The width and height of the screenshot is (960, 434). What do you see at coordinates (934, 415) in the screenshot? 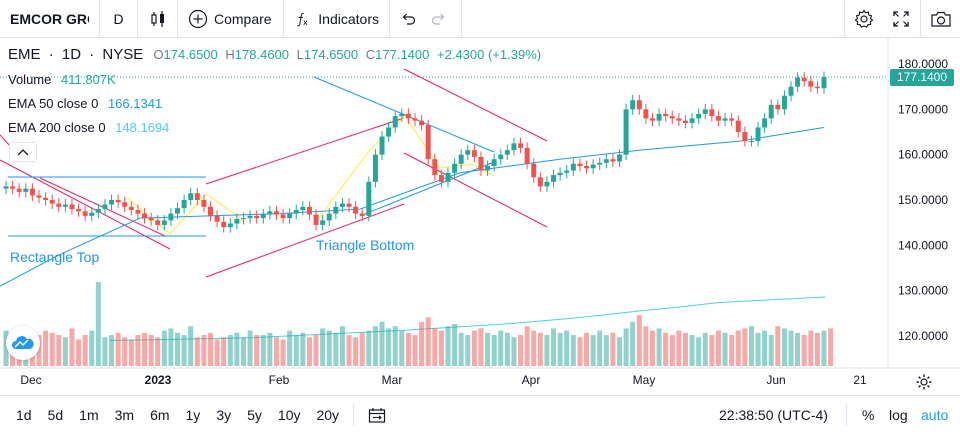
I see `auto-toggle: auto` at bounding box center [934, 415].